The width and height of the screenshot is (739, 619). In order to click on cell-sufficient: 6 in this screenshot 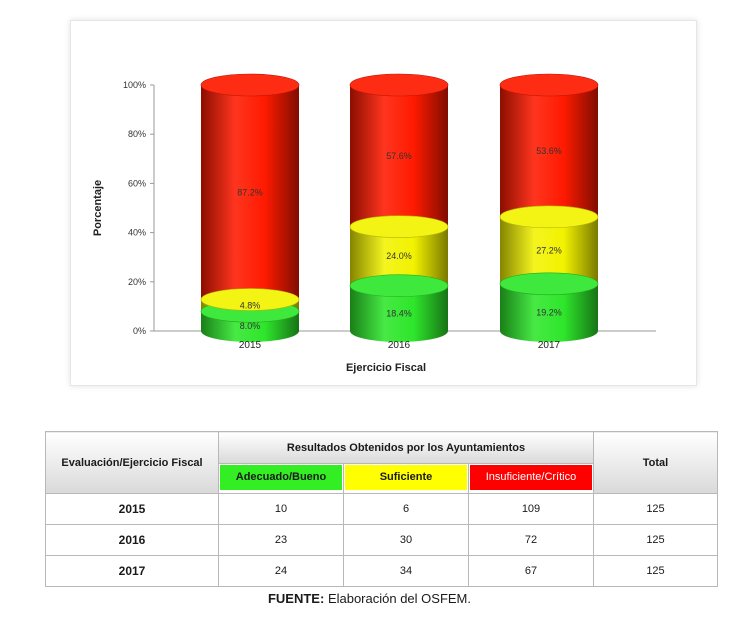, I will do `click(406, 509)`.